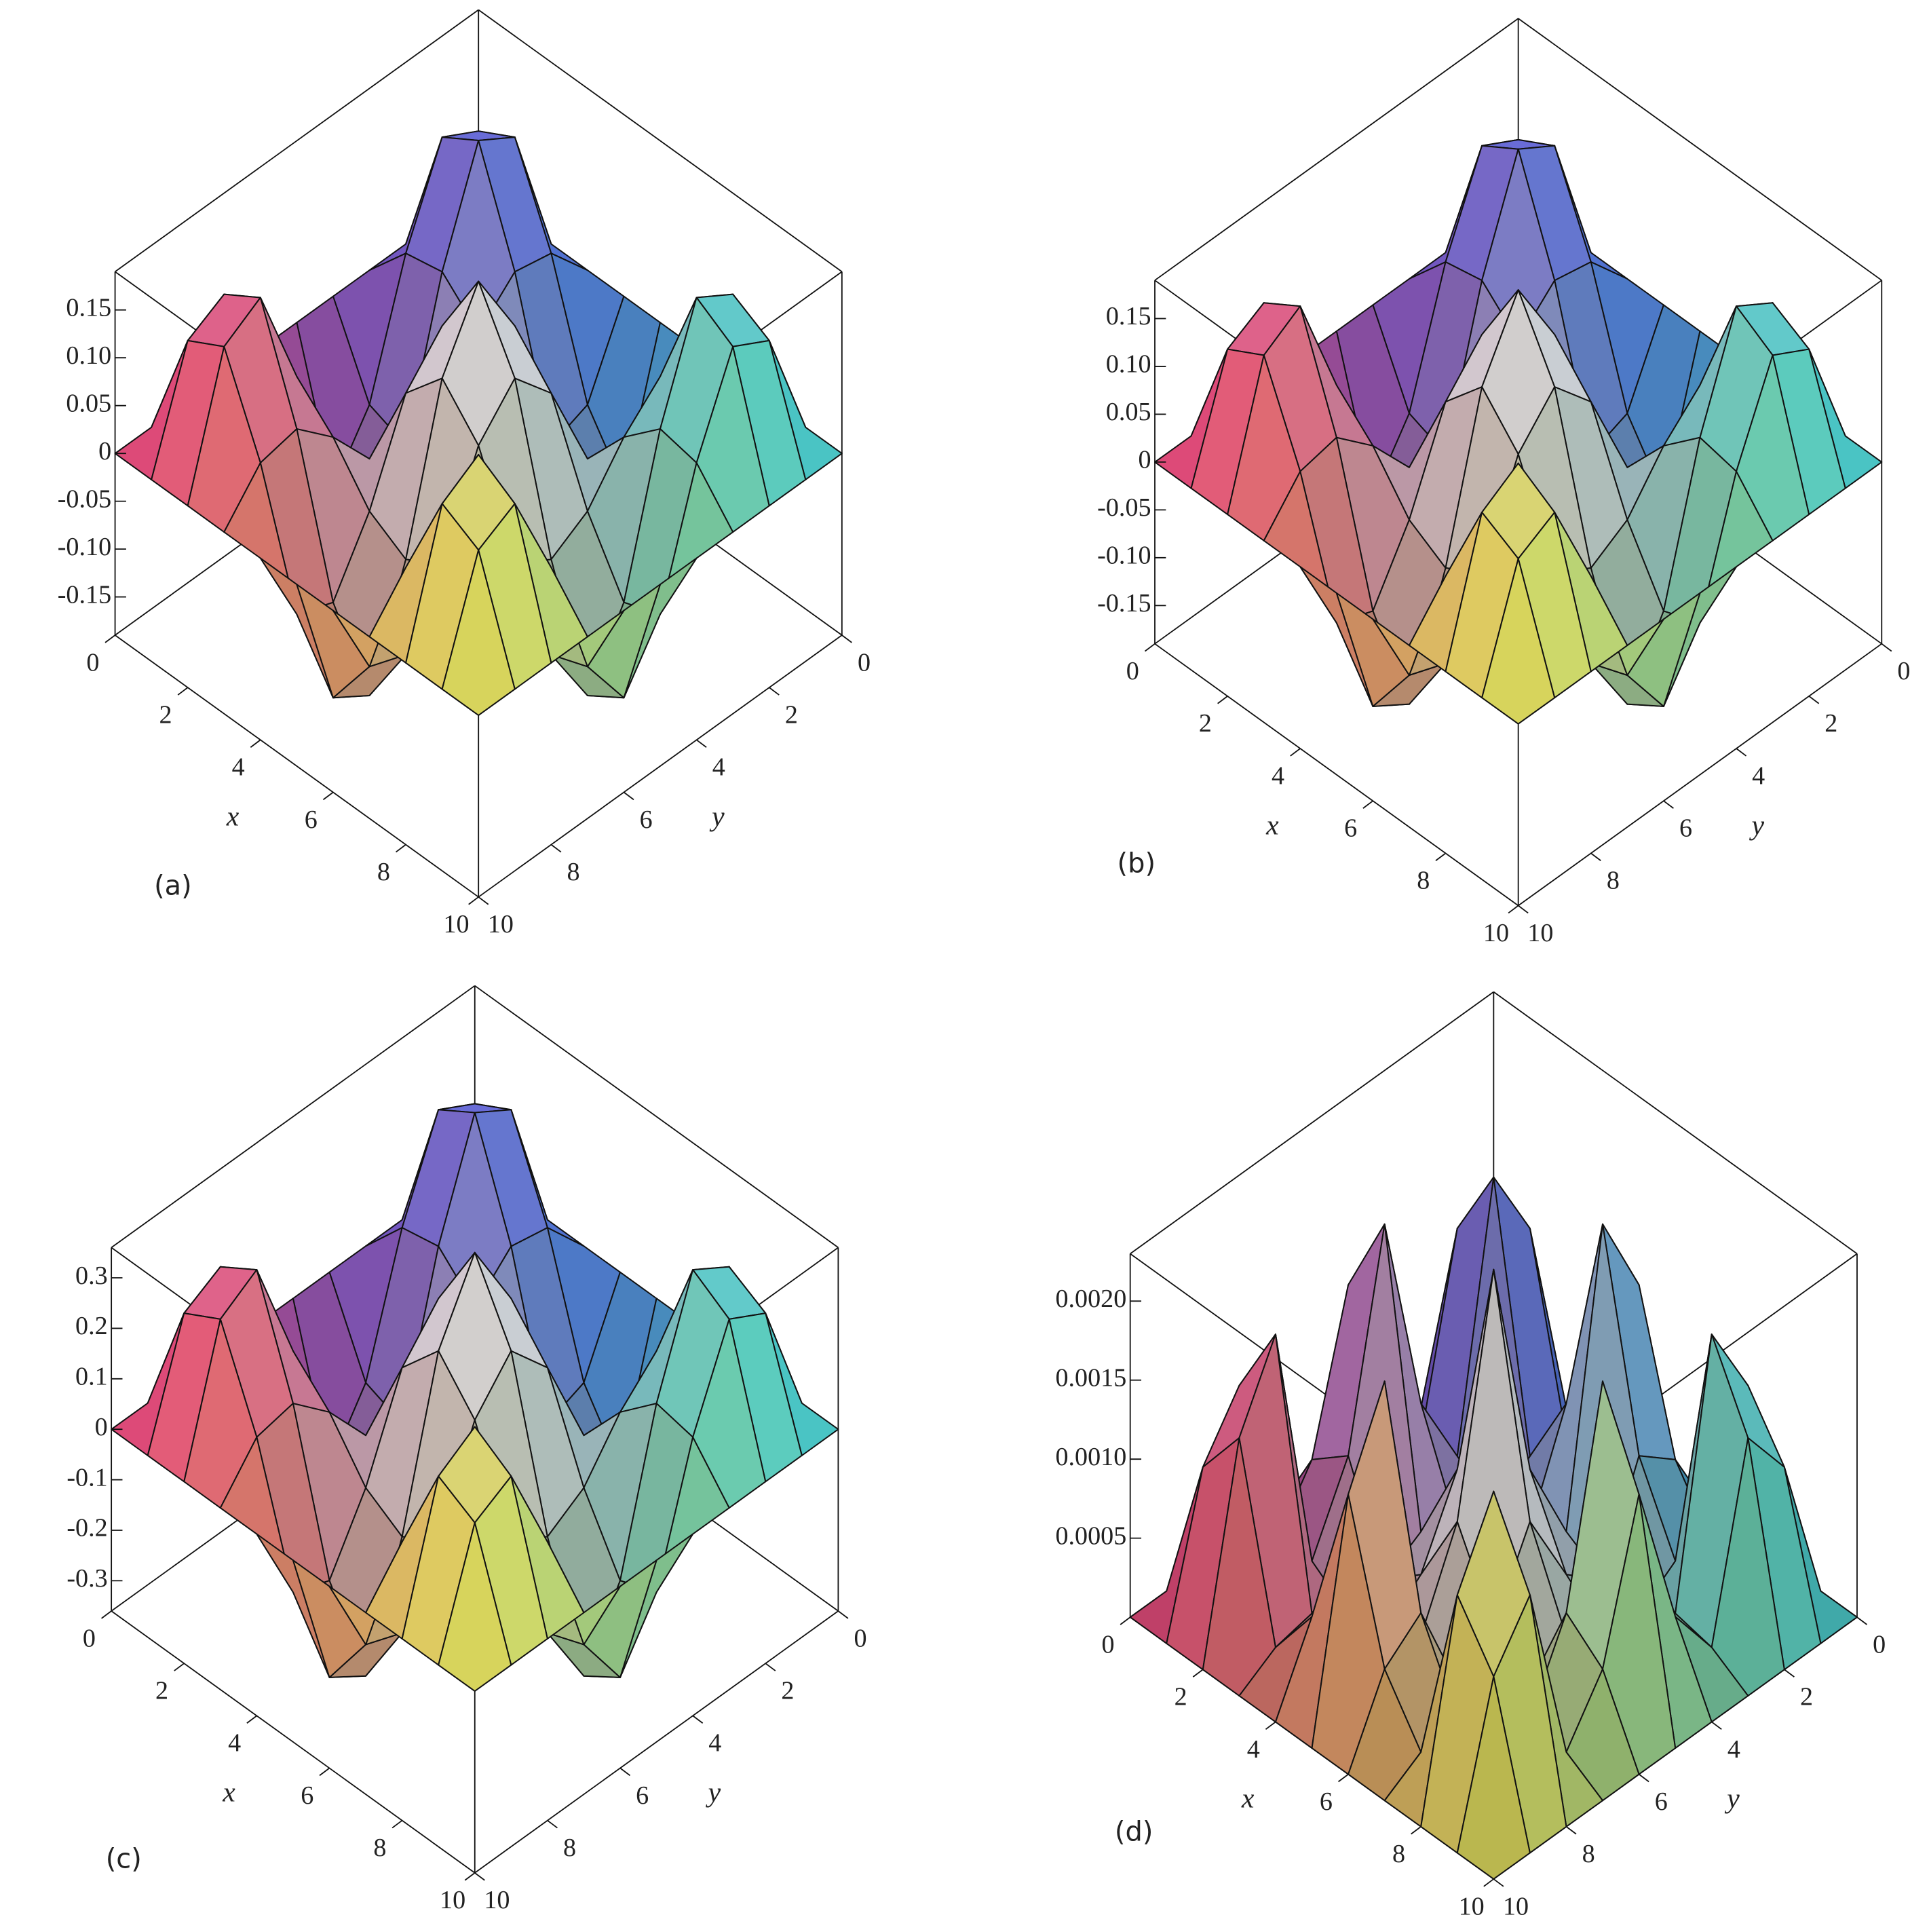  Describe the element at coordinates (452, 1900) in the screenshot. I see `x-tick-label: 10` at that location.